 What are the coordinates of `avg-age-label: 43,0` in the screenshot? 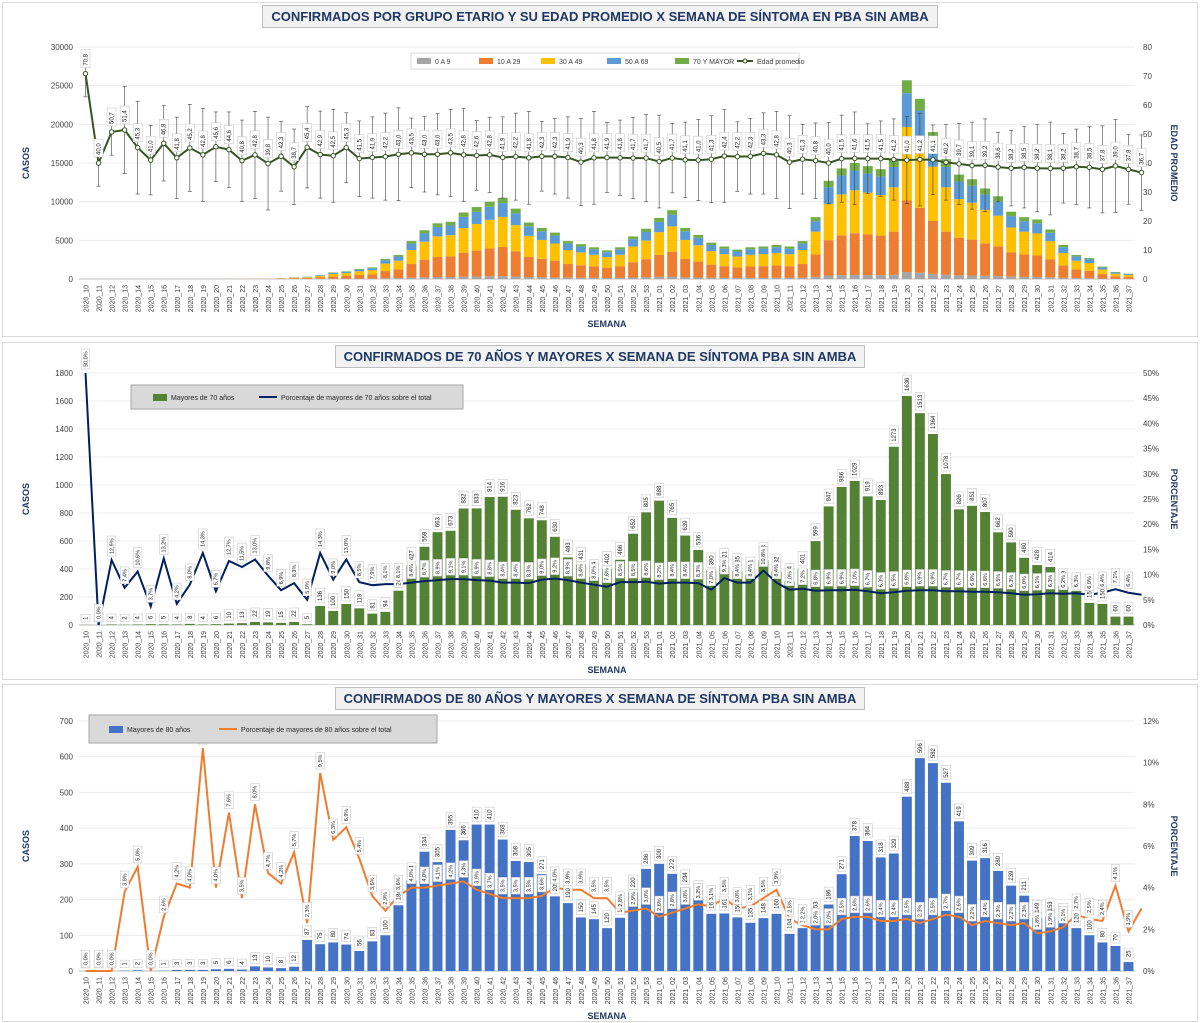 It's located at (398, 139).